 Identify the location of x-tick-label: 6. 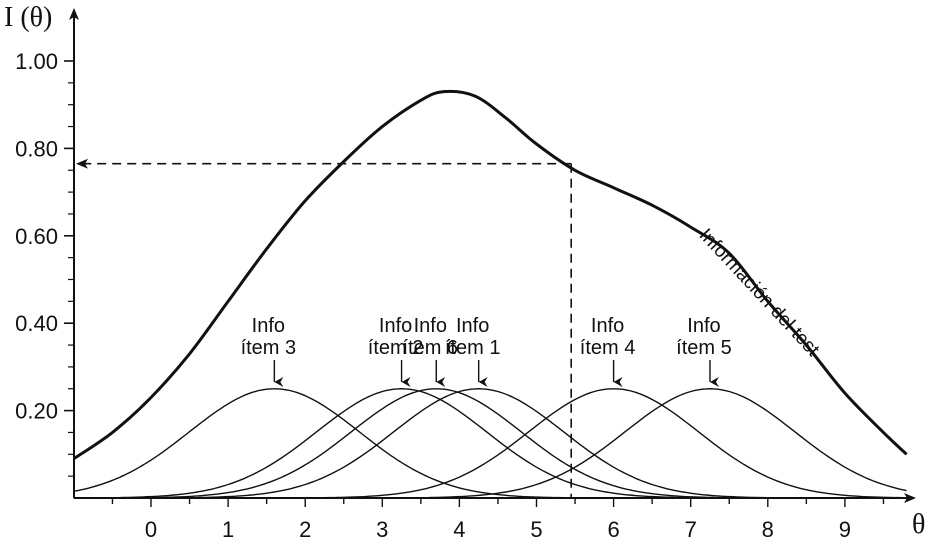
(613, 529).